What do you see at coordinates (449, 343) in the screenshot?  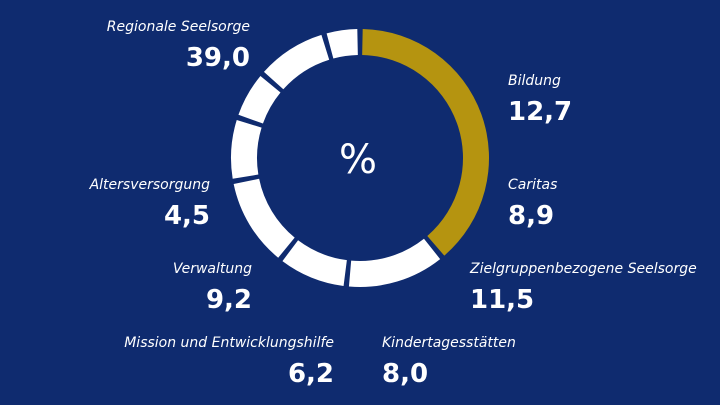 I see `slice-name: Kindertagesstätten` at bounding box center [449, 343].